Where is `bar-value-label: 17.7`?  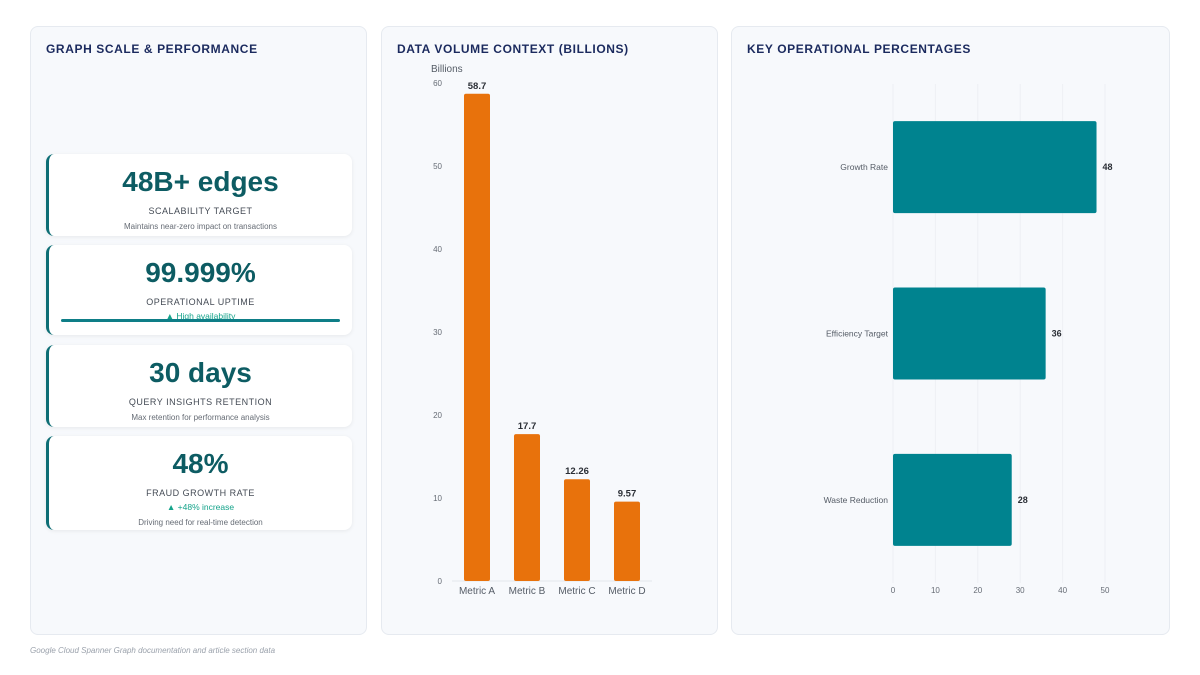 bar-value-label: 17.7 is located at coordinates (527, 426).